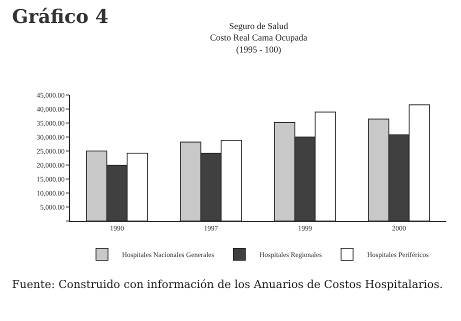 The height and width of the screenshot is (321, 461). What do you see at coordinates (227, 284) in the screenshot?
I see `source-note: Fuente: Construido con información de los Anuarios de Costos Hospitalarios.` at bounding box center [227, 284].